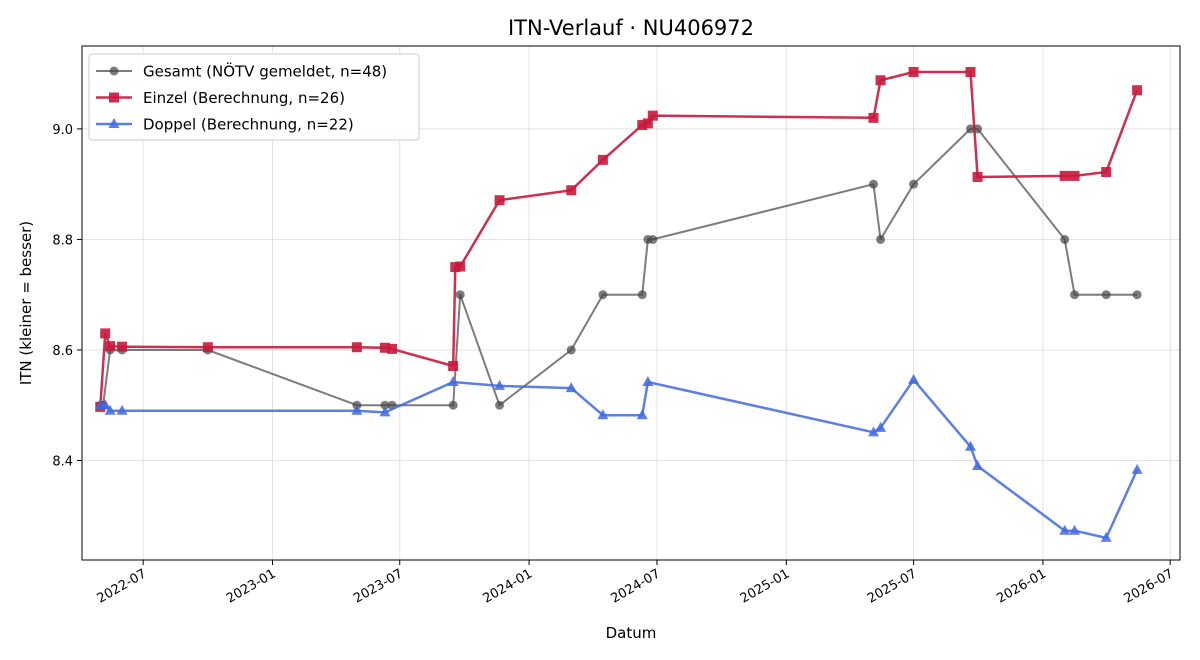 This screenshot has height=660, width=1200. I want to click on legend-marker-einzel, so click(114, 97).